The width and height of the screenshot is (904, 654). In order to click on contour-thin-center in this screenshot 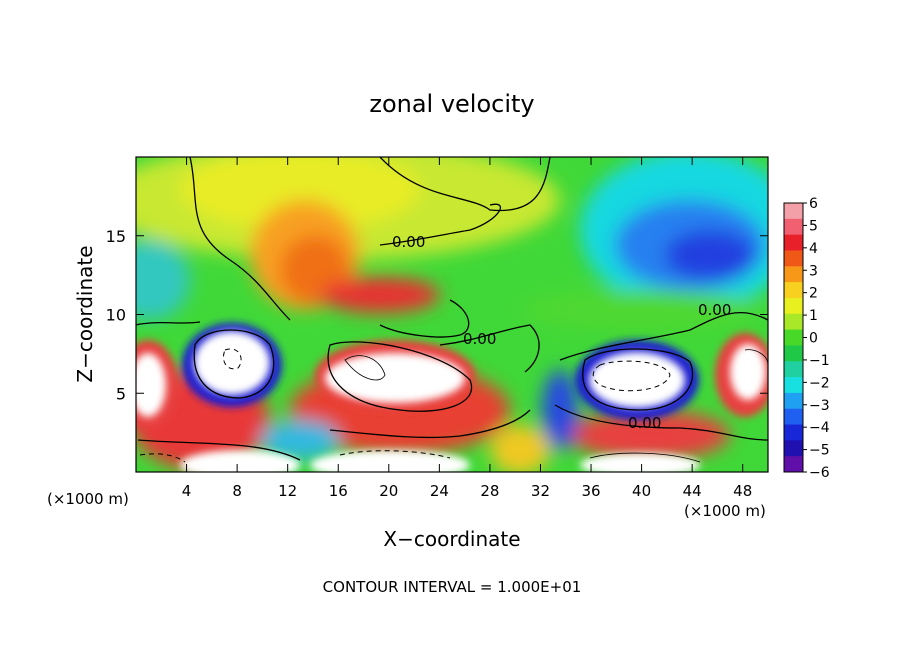, I will do `click(365, 368)`.